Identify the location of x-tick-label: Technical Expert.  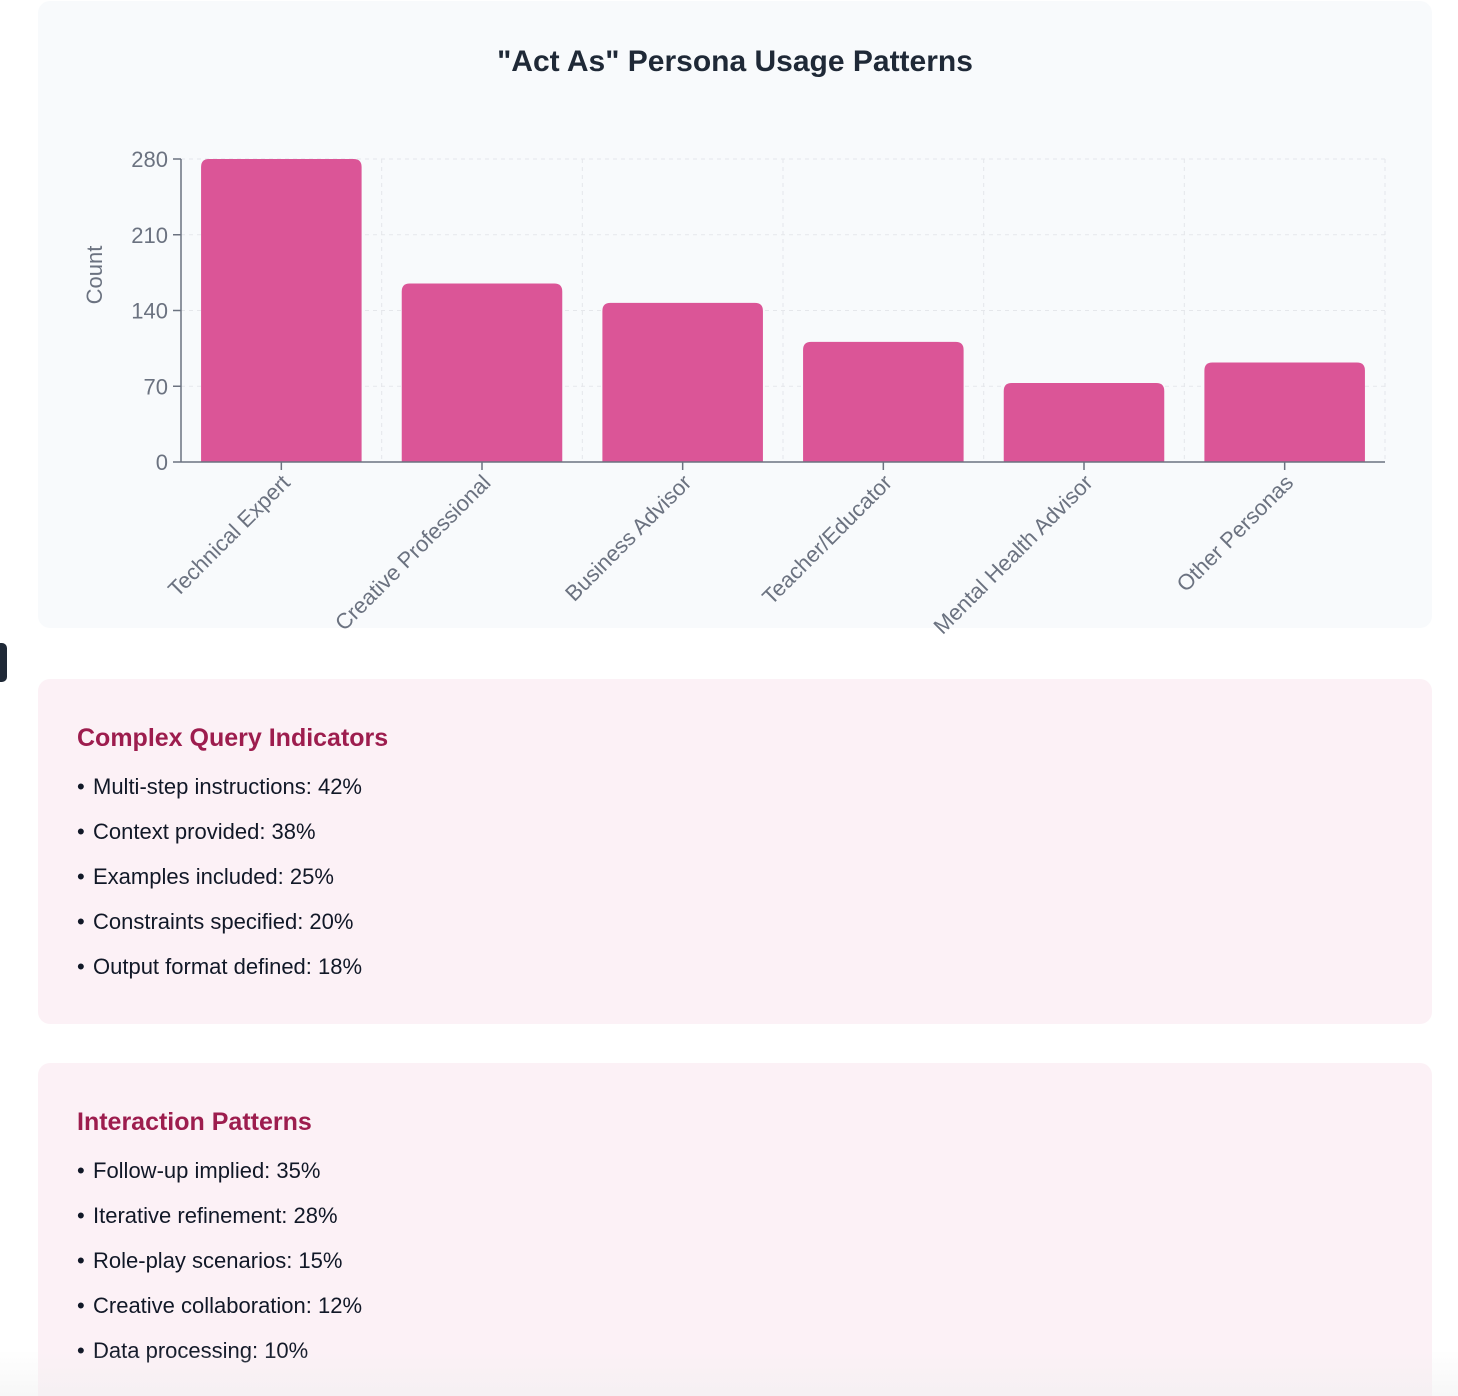
(229, 536).